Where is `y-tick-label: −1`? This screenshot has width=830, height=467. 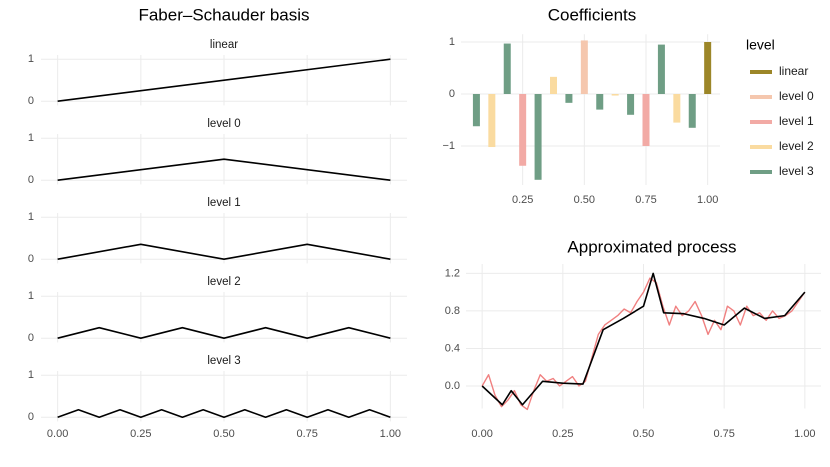 y-tick-label: −1 is located at coordinates (448, 146).